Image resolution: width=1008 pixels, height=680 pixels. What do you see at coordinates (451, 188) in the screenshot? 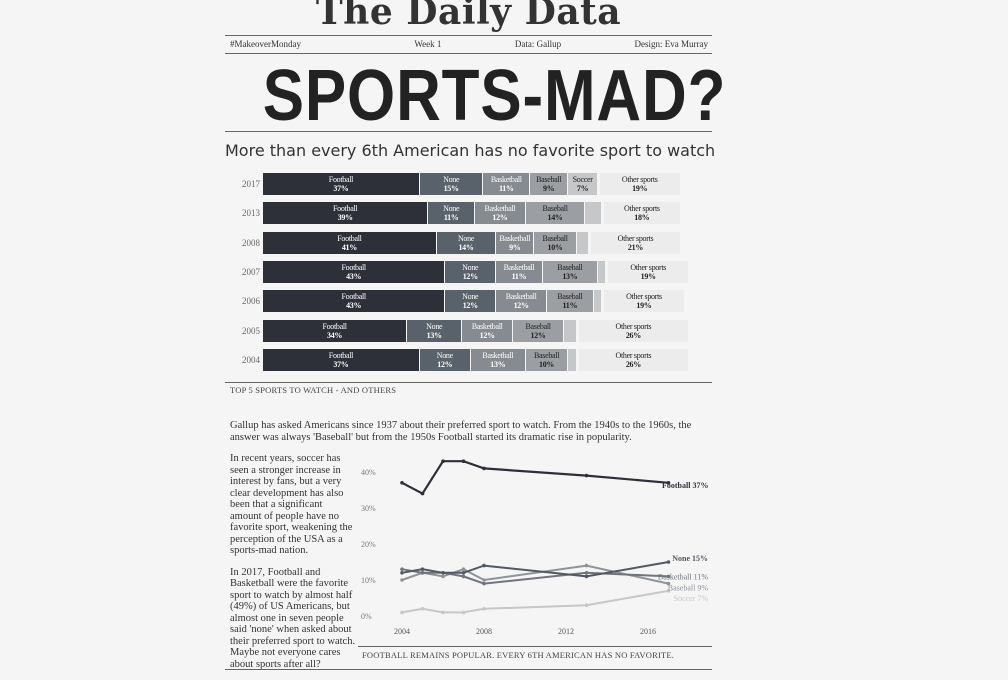
I see `segment-value: 15%` at bounding box center [451, 188].